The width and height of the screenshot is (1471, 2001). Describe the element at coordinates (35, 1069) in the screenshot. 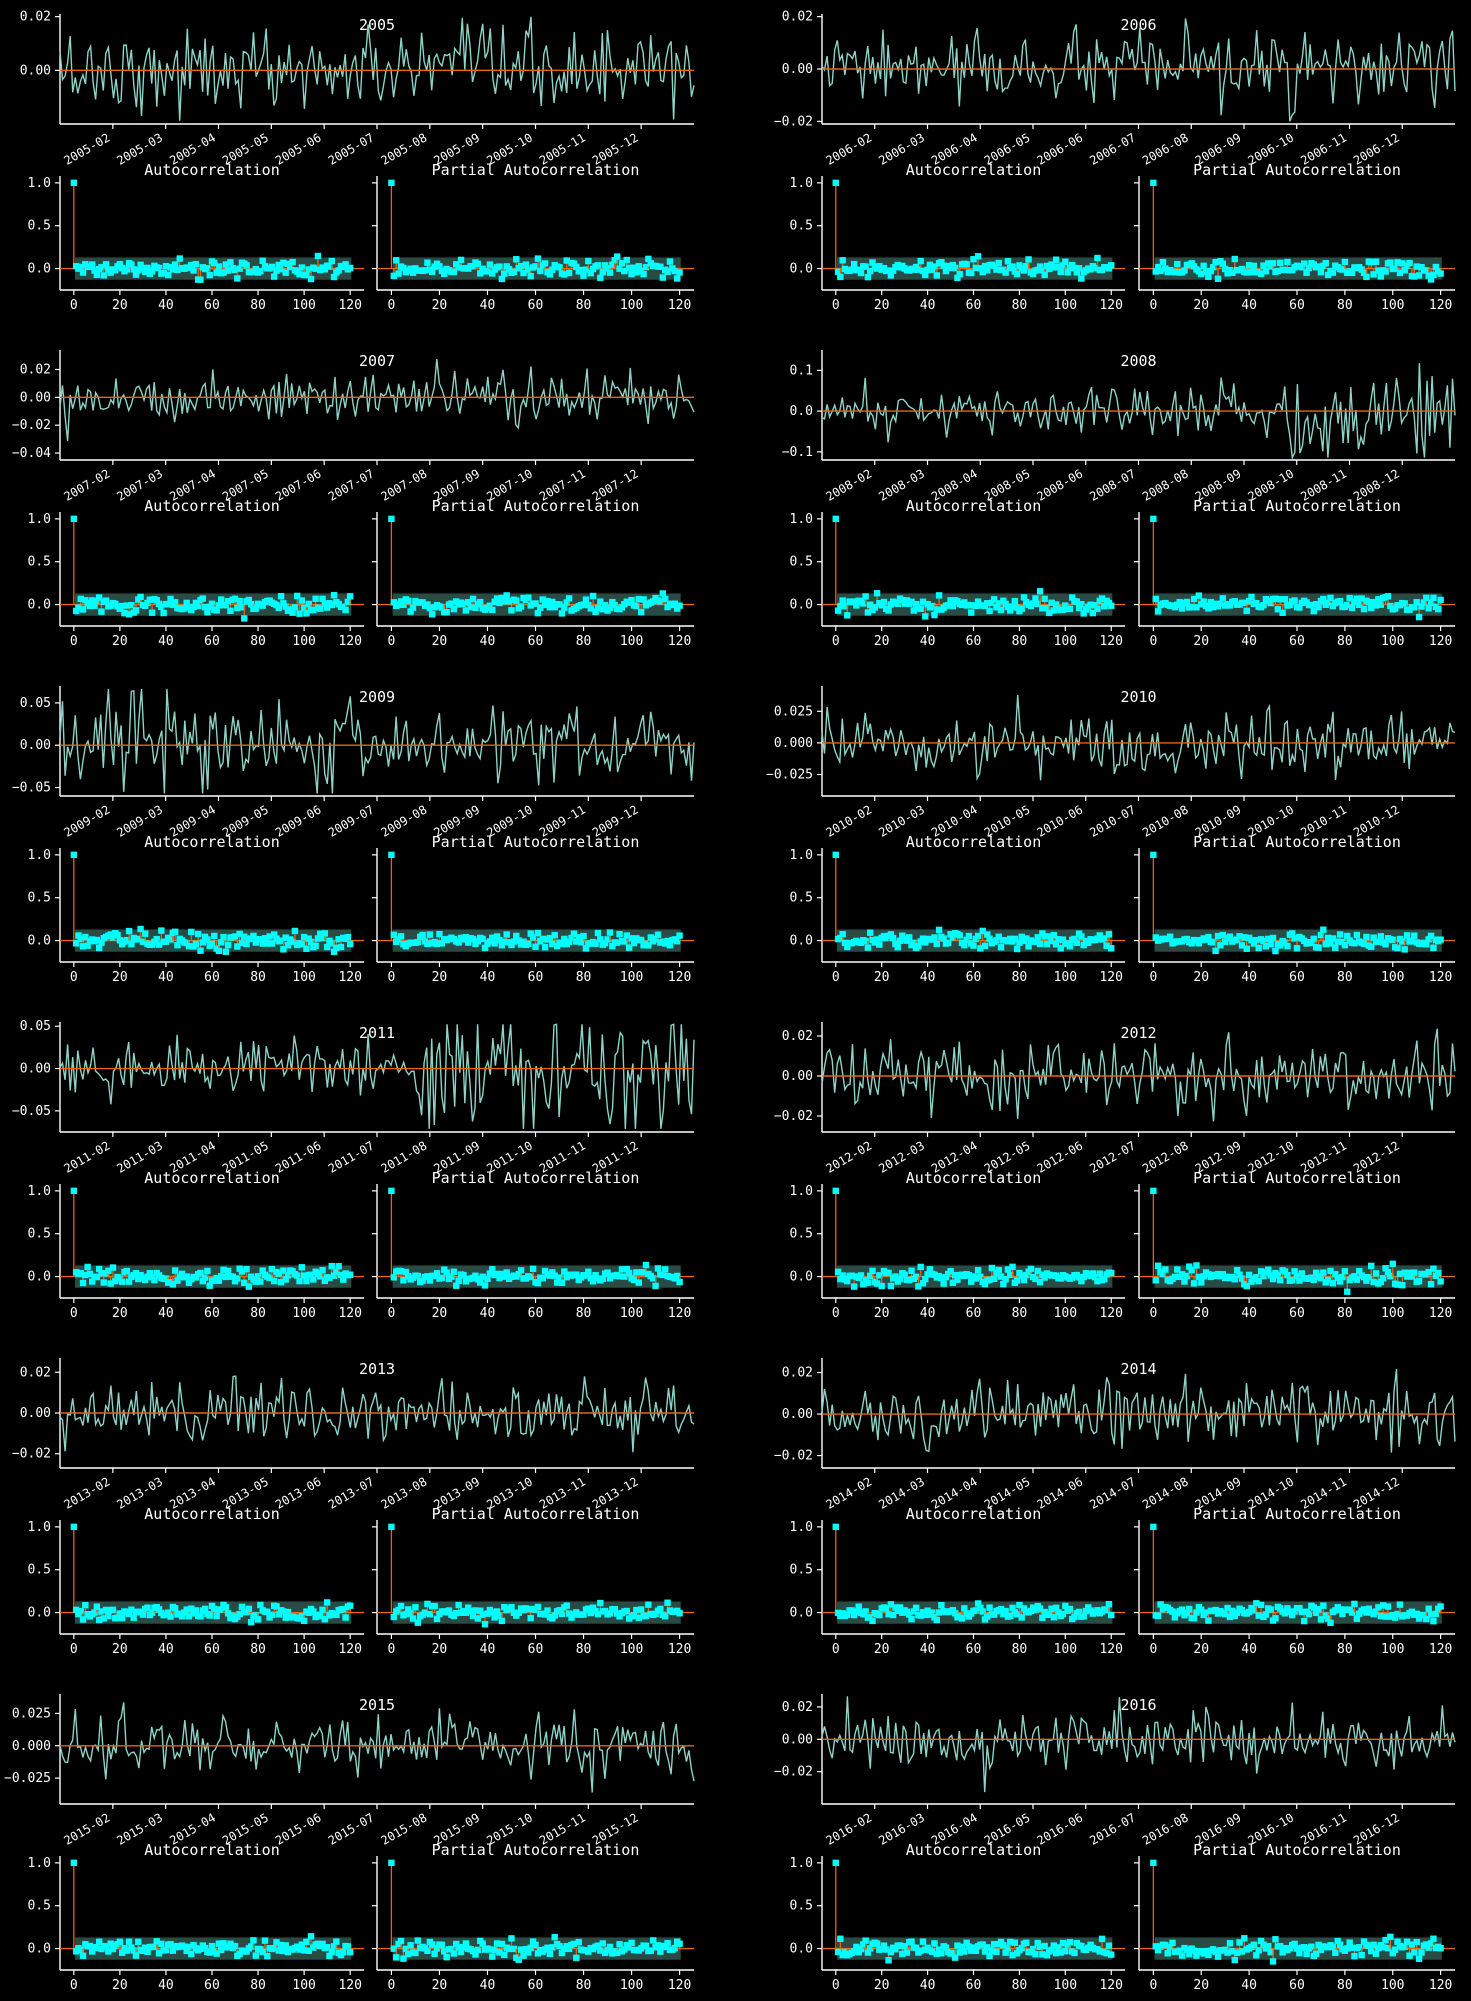

I see `y-tick-label: 0.00` at that location.